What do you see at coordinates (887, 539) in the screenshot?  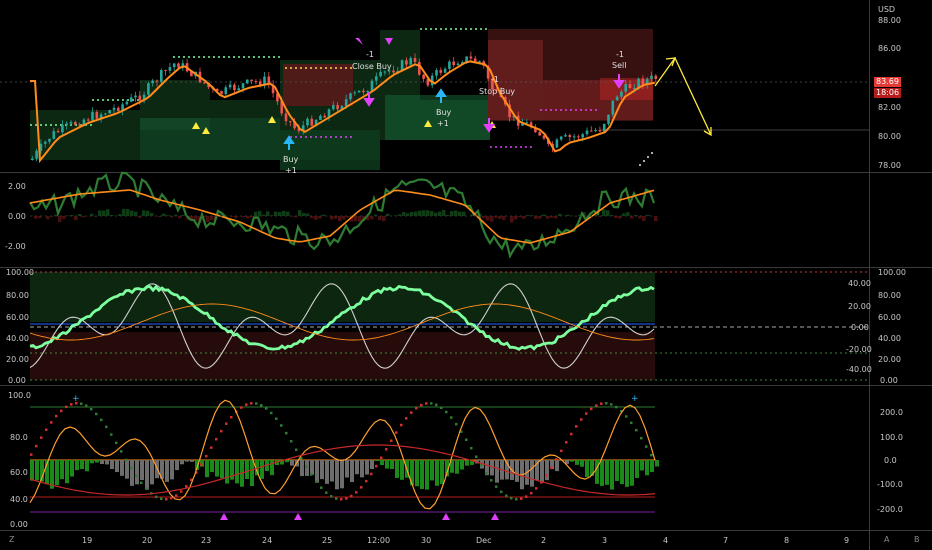 I see `auto-scale-button: A` at bounding box center [887, 539].